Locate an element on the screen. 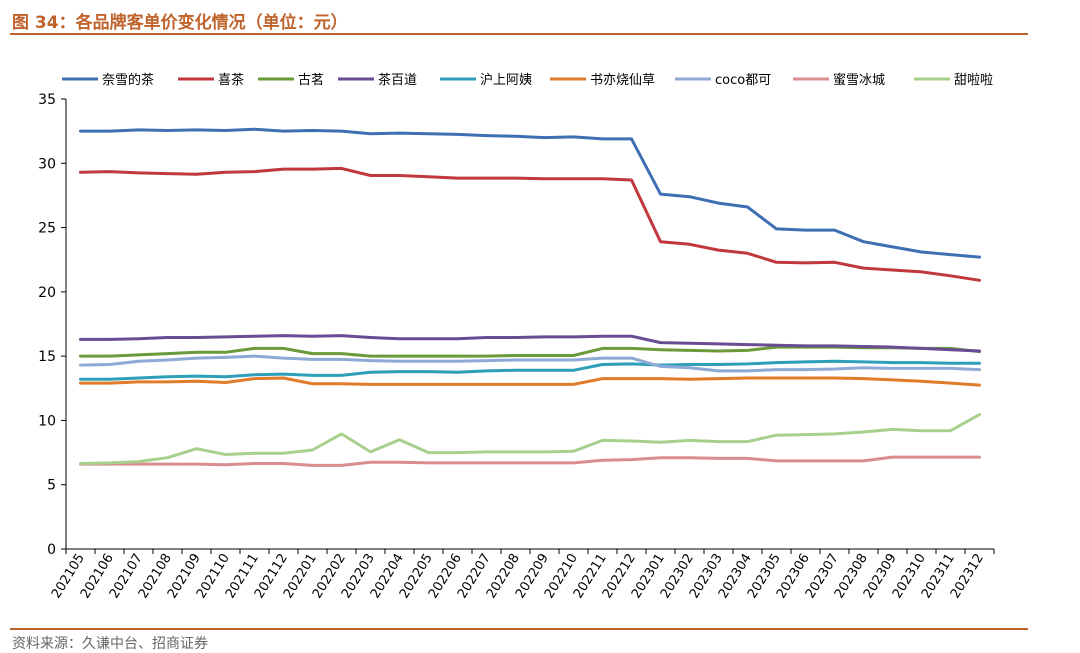 Image resolution: width=1080 pixels, height=653 pixels. y-tick-label: 20 is located at coordinates (47, 293).